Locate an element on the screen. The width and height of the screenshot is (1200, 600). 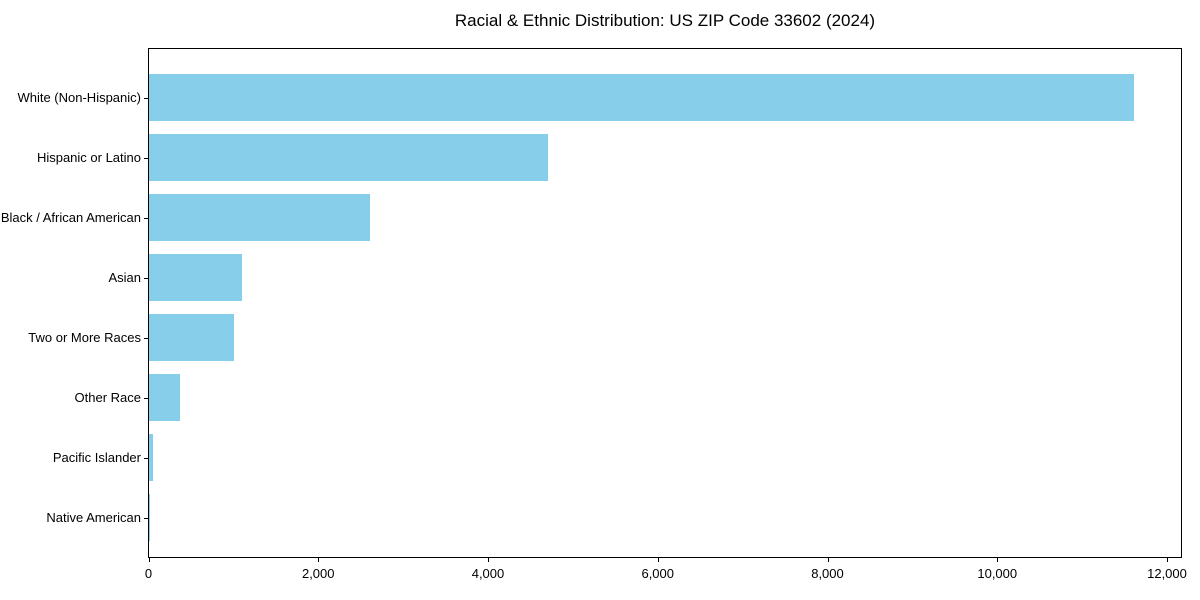
y-tick-label: Hispanic or Latino is located at coordinates (88, 157).